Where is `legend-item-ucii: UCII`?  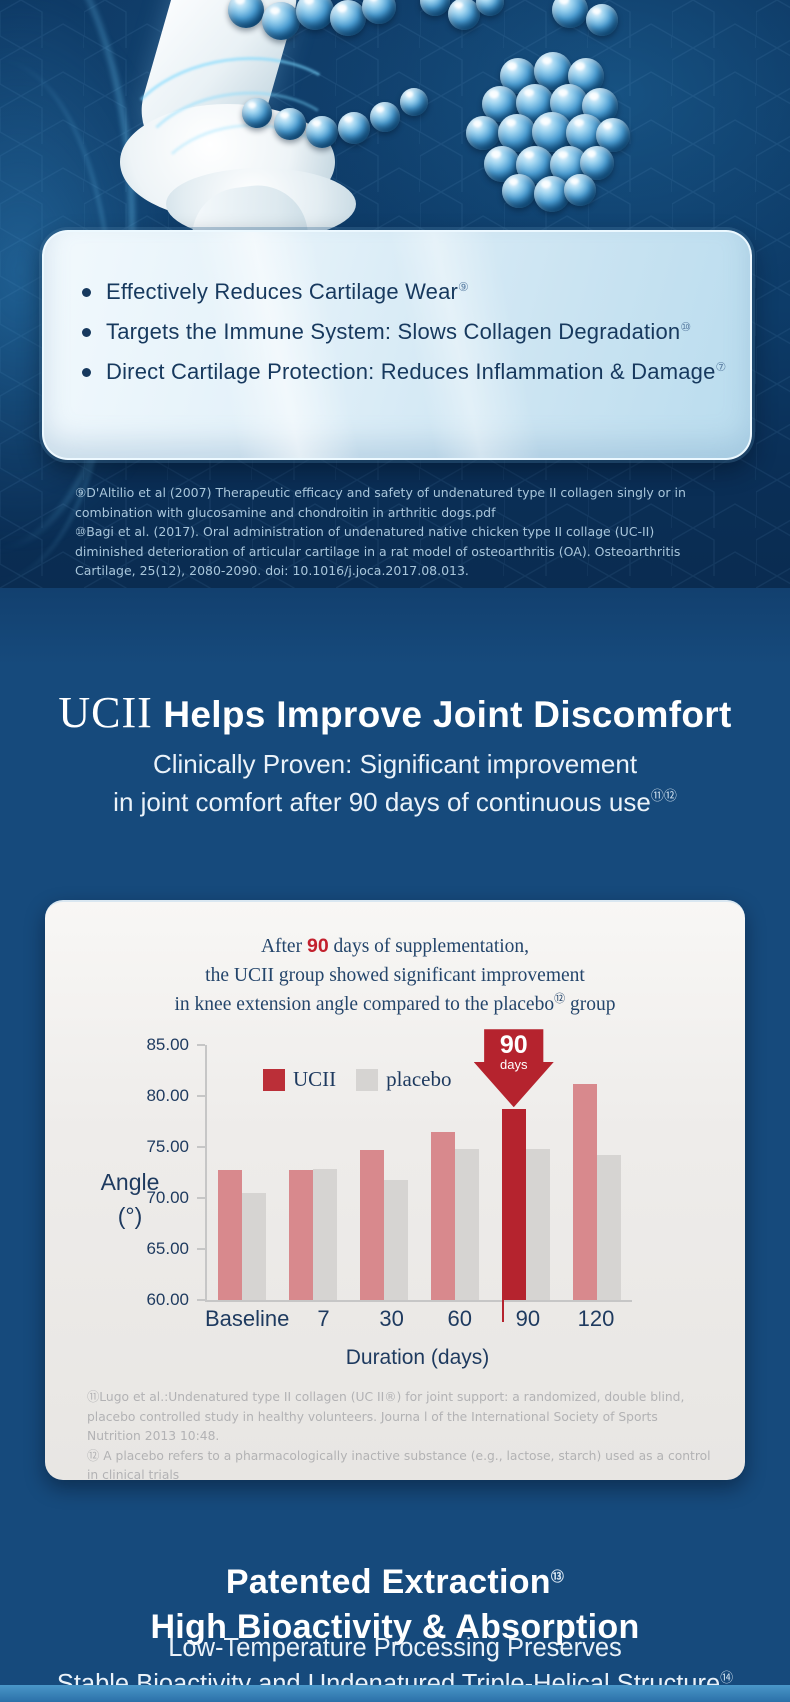
legend-item-ucii: UCII is located at coordinates (299, 1079).